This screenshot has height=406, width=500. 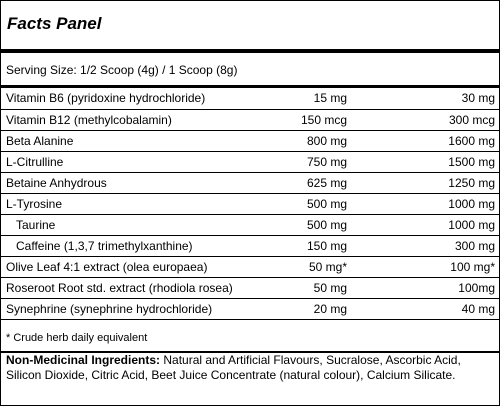 What do you see at coordinates (56, 183) in the screenshot?
I see `ingredient-name: Betaine Anhydrous` at bounding box center [56, 183].